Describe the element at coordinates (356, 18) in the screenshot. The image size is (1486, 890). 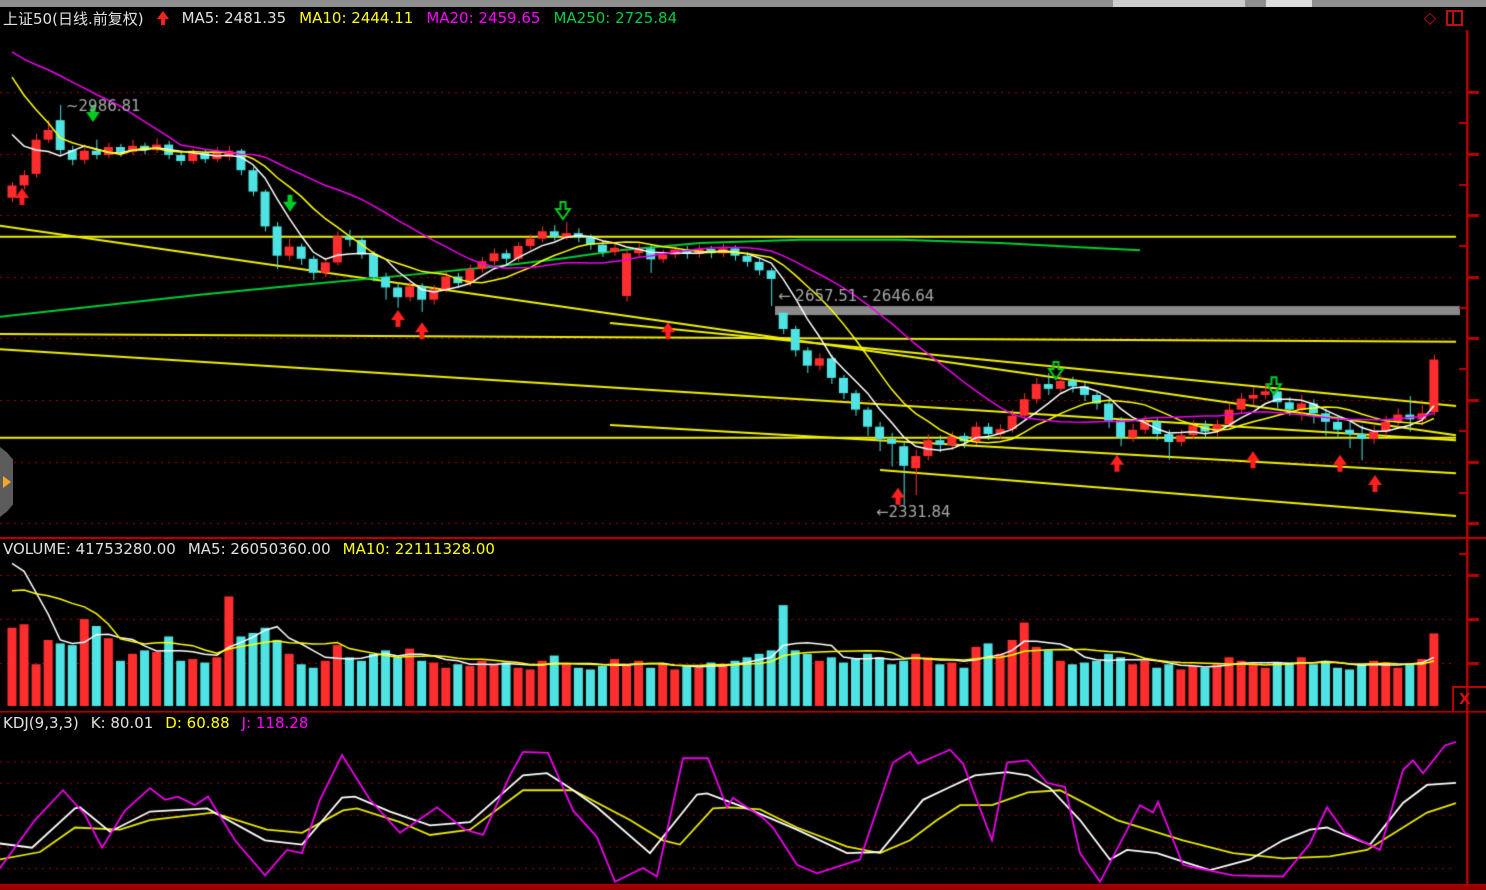
I see `ma10-value: MA10: 2444.11` at that location.